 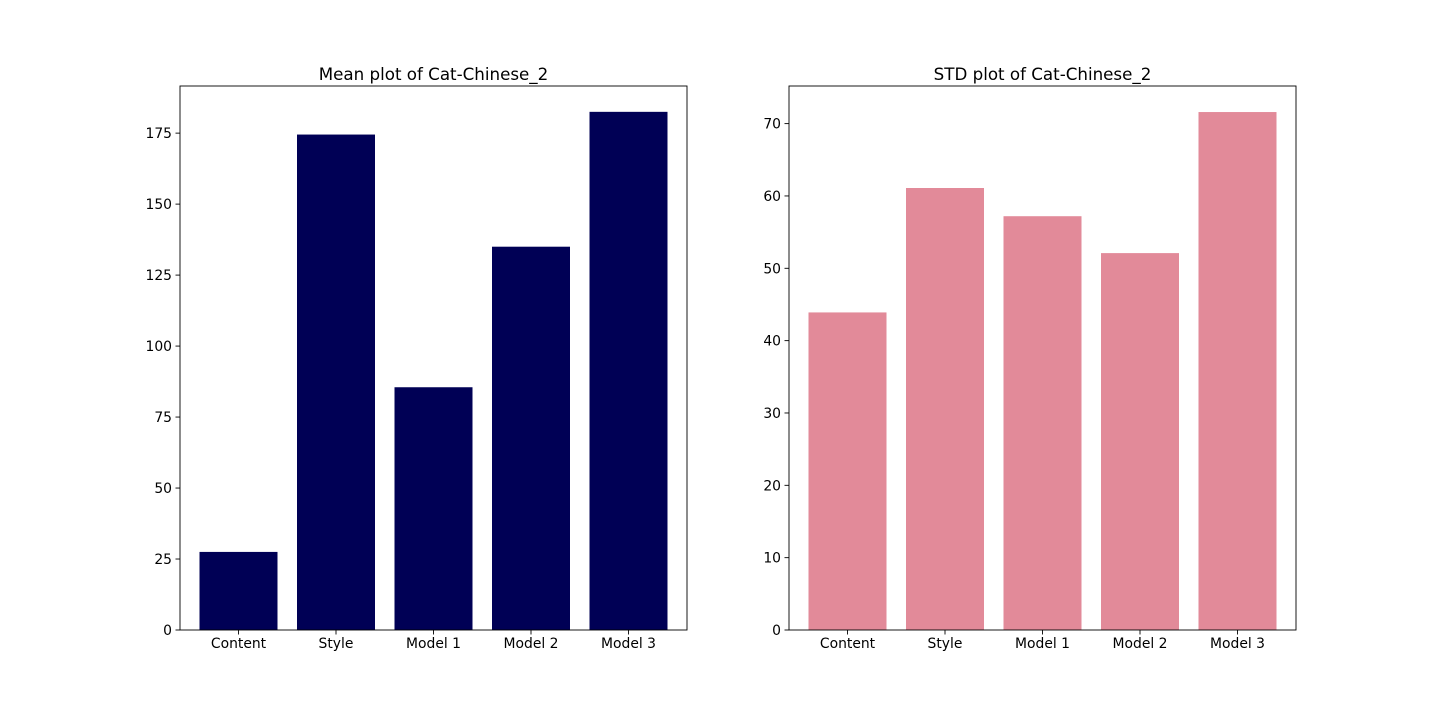 What do you see at coordinates (772, 559) in the screenshot?
I see `std-ytick-label: 10` at bounding box center [772, 559].